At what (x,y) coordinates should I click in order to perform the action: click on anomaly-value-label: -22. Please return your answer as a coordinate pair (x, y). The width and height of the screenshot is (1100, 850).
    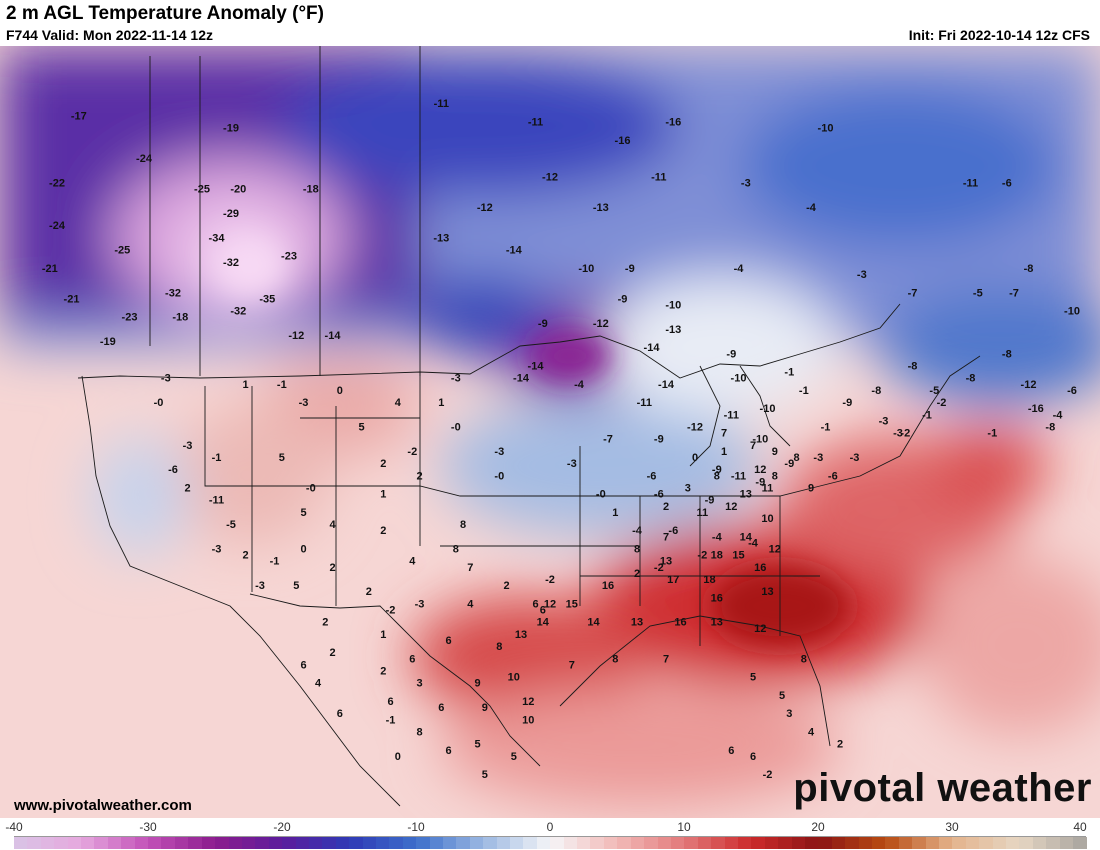
    Looking at the image, I should click on (57, 184).